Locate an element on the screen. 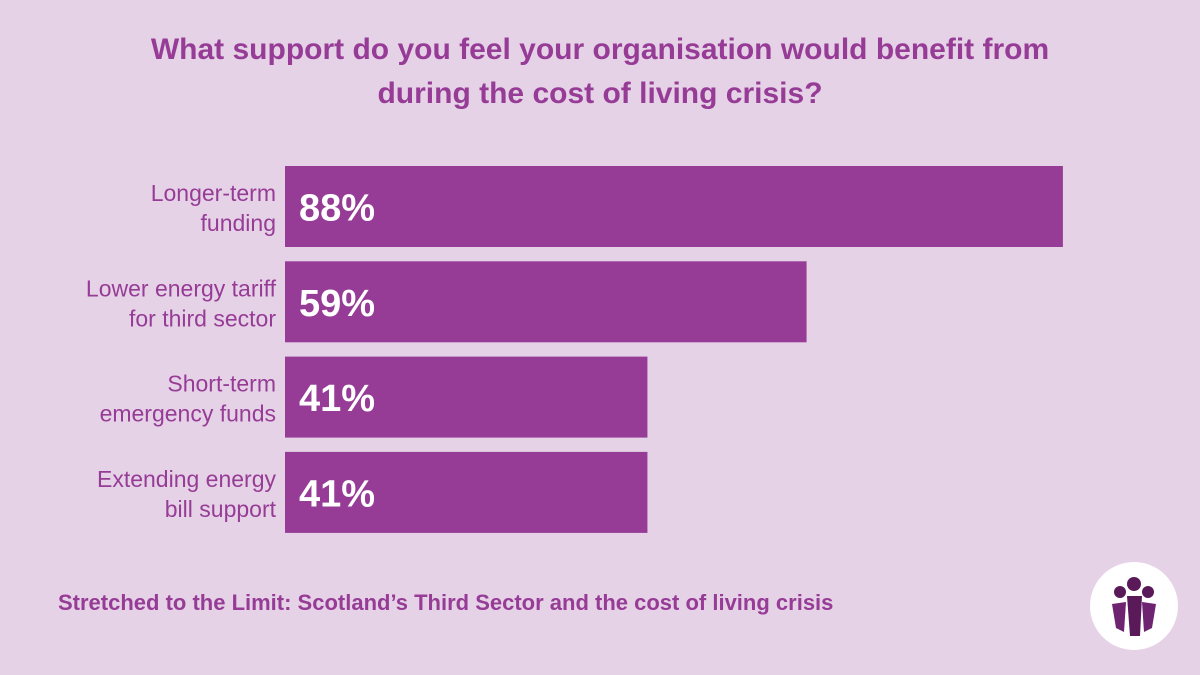  people-group-icon is located at coordinates (1134, 606).